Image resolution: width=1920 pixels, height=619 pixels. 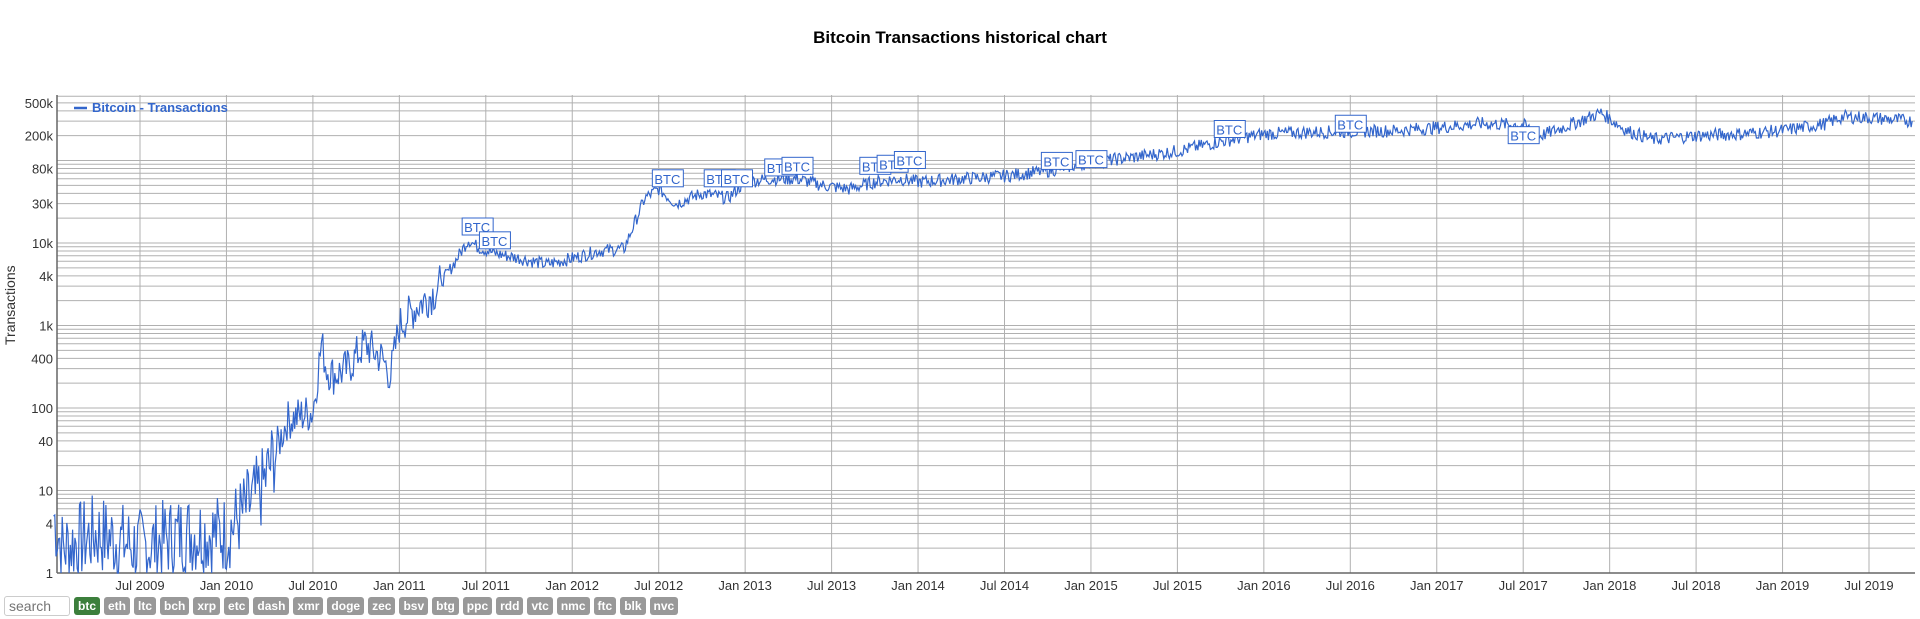 What do you see at coordinates (42, 243) in the screenshot?
I see `y-tick-label: 10k` at bounding box center [42, 243].